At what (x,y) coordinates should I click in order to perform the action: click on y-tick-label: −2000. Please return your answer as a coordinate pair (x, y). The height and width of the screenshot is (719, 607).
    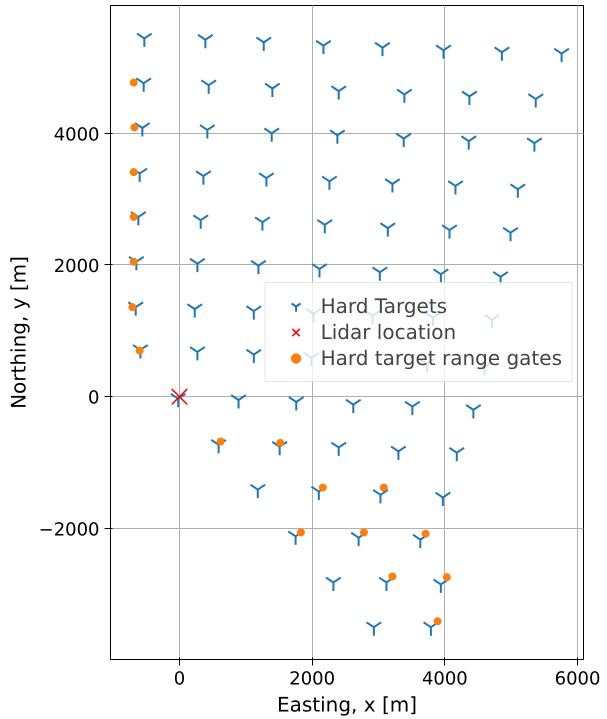
    Looking at the image, I should click on (69, 529).